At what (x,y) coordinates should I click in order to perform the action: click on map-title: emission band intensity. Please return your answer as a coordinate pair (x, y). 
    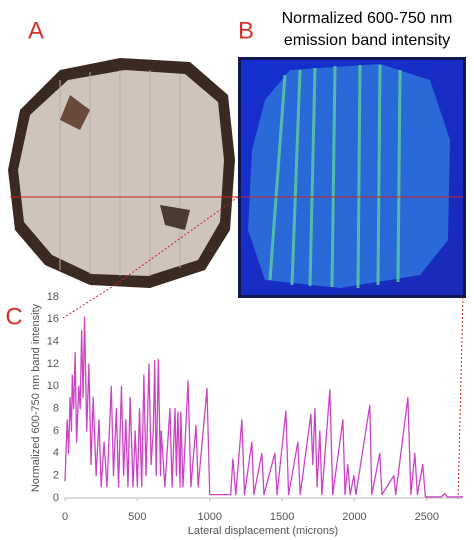
    Looking at the image, I should click on (367, 40).